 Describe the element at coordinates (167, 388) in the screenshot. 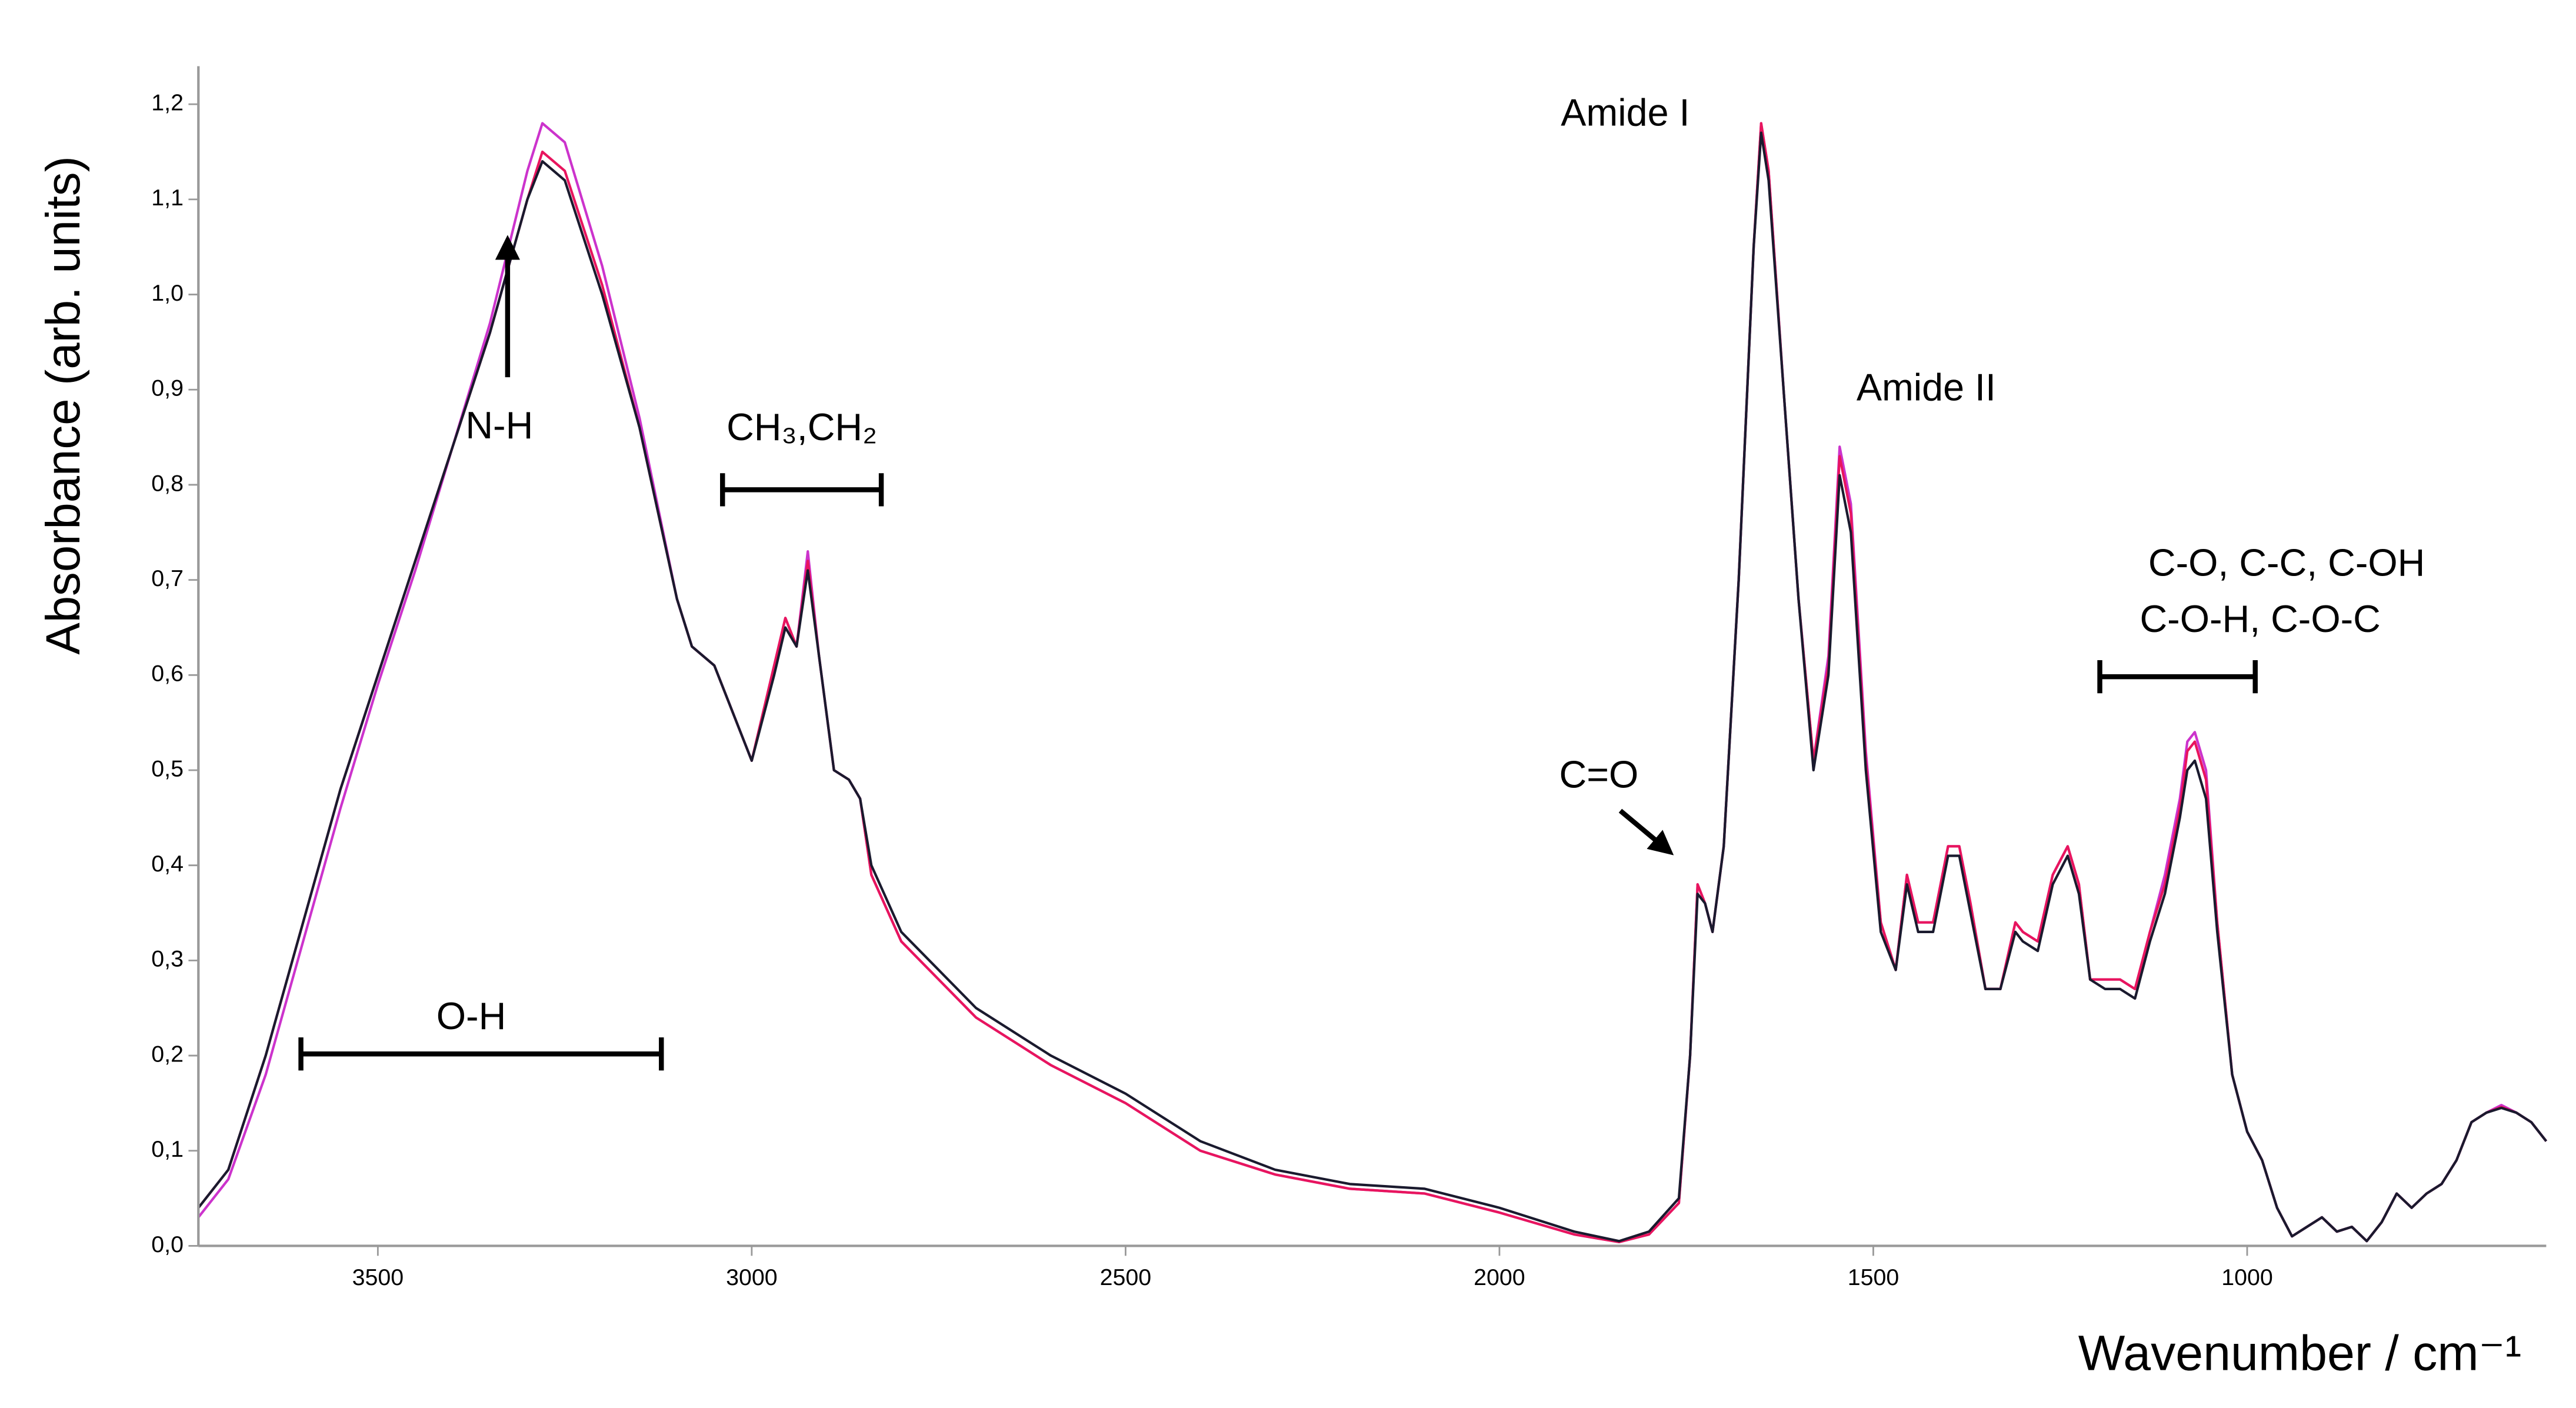

I see `y-tick-label: 0,9` at that location.